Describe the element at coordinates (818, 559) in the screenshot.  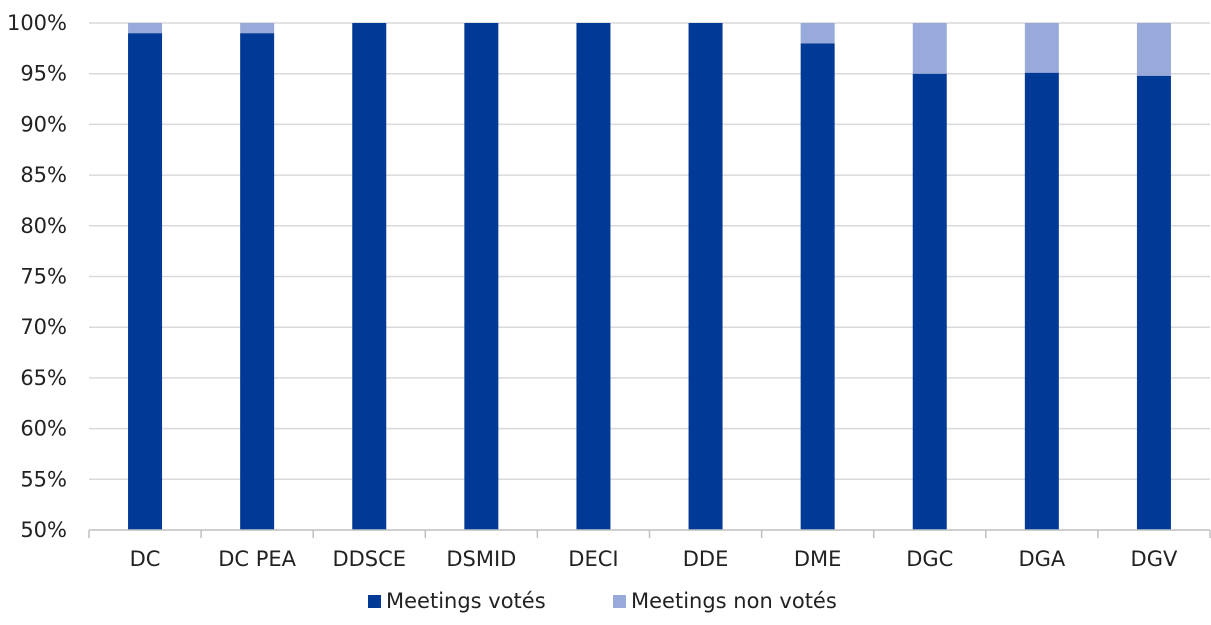
I see `x-tick-label: DME` at that location.